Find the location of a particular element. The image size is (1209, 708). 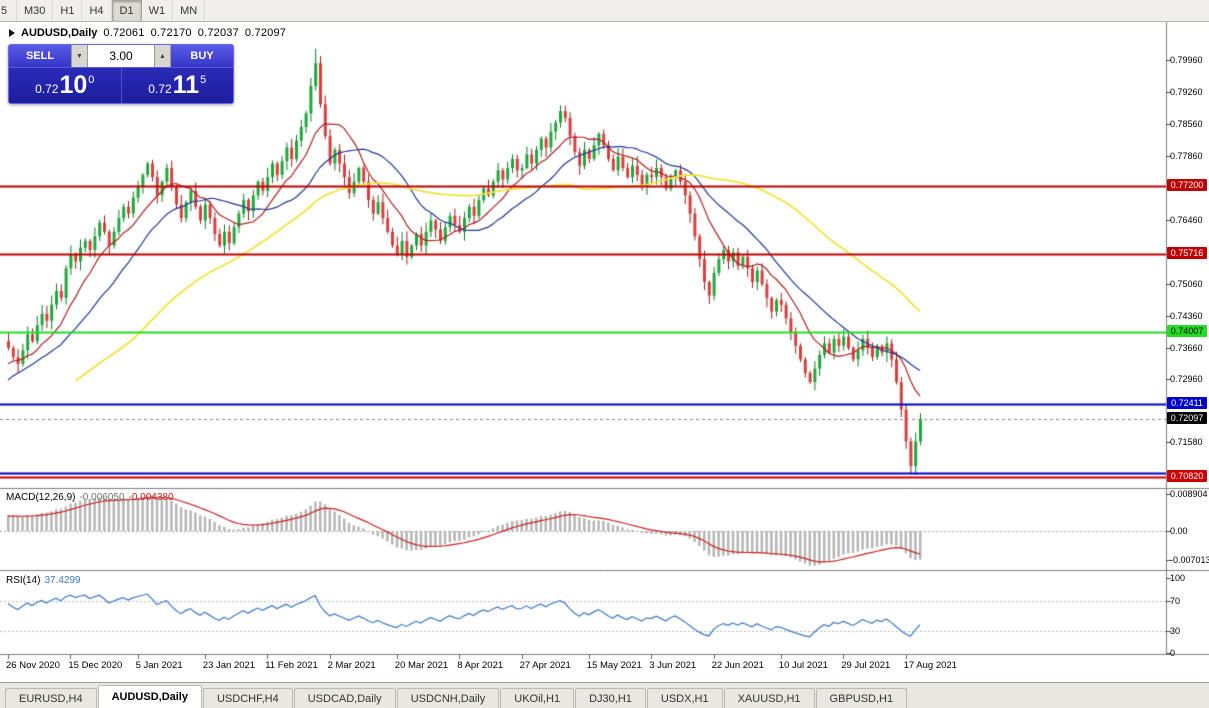

sell-button: SELL is located at coordinates (40, 56).